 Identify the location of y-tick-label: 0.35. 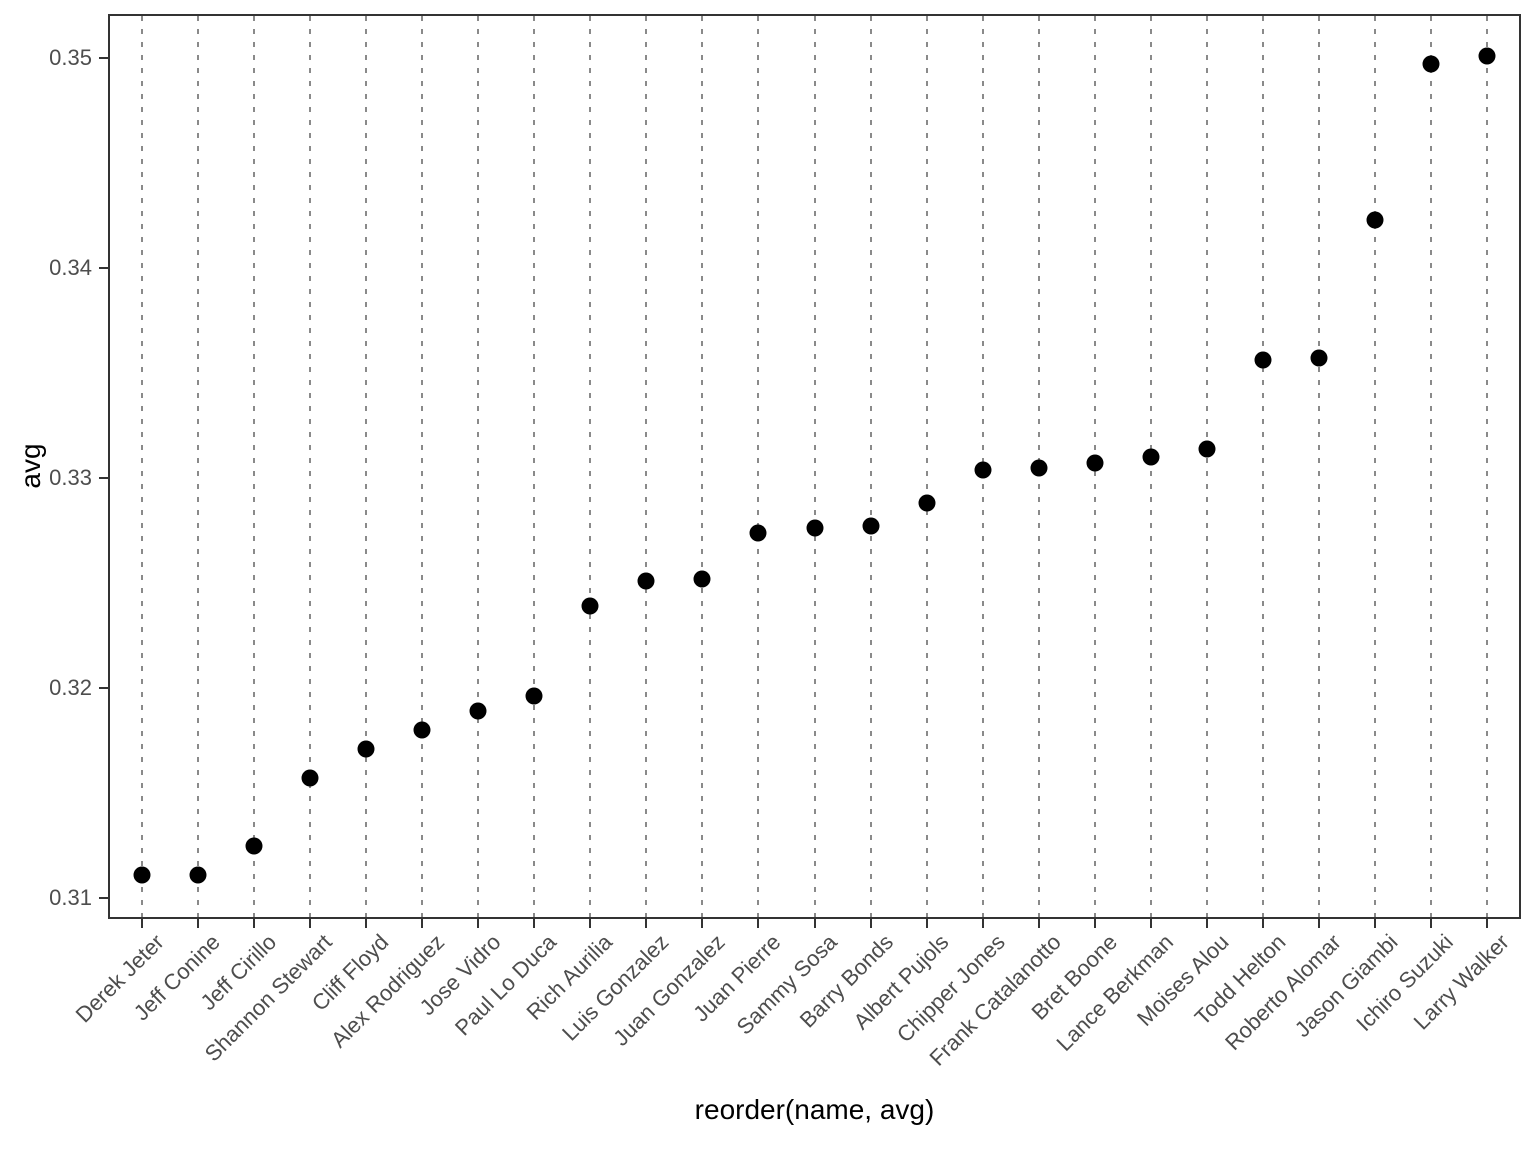
(70, 58).